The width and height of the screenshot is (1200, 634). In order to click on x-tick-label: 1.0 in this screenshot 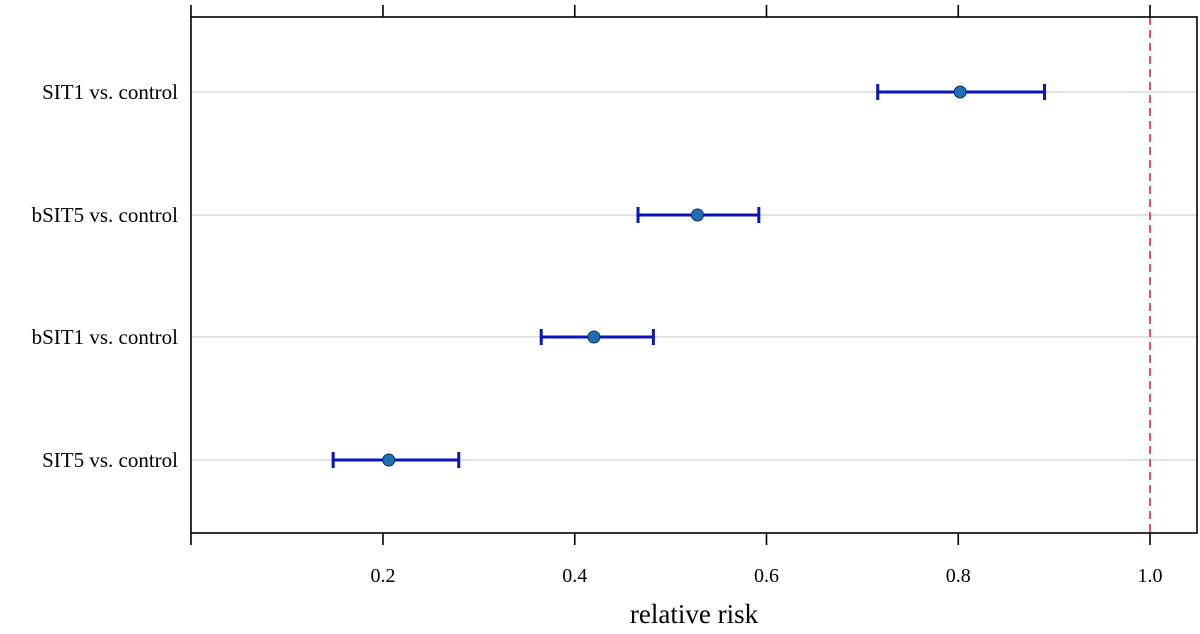, I will do `click(1150, 576)`.